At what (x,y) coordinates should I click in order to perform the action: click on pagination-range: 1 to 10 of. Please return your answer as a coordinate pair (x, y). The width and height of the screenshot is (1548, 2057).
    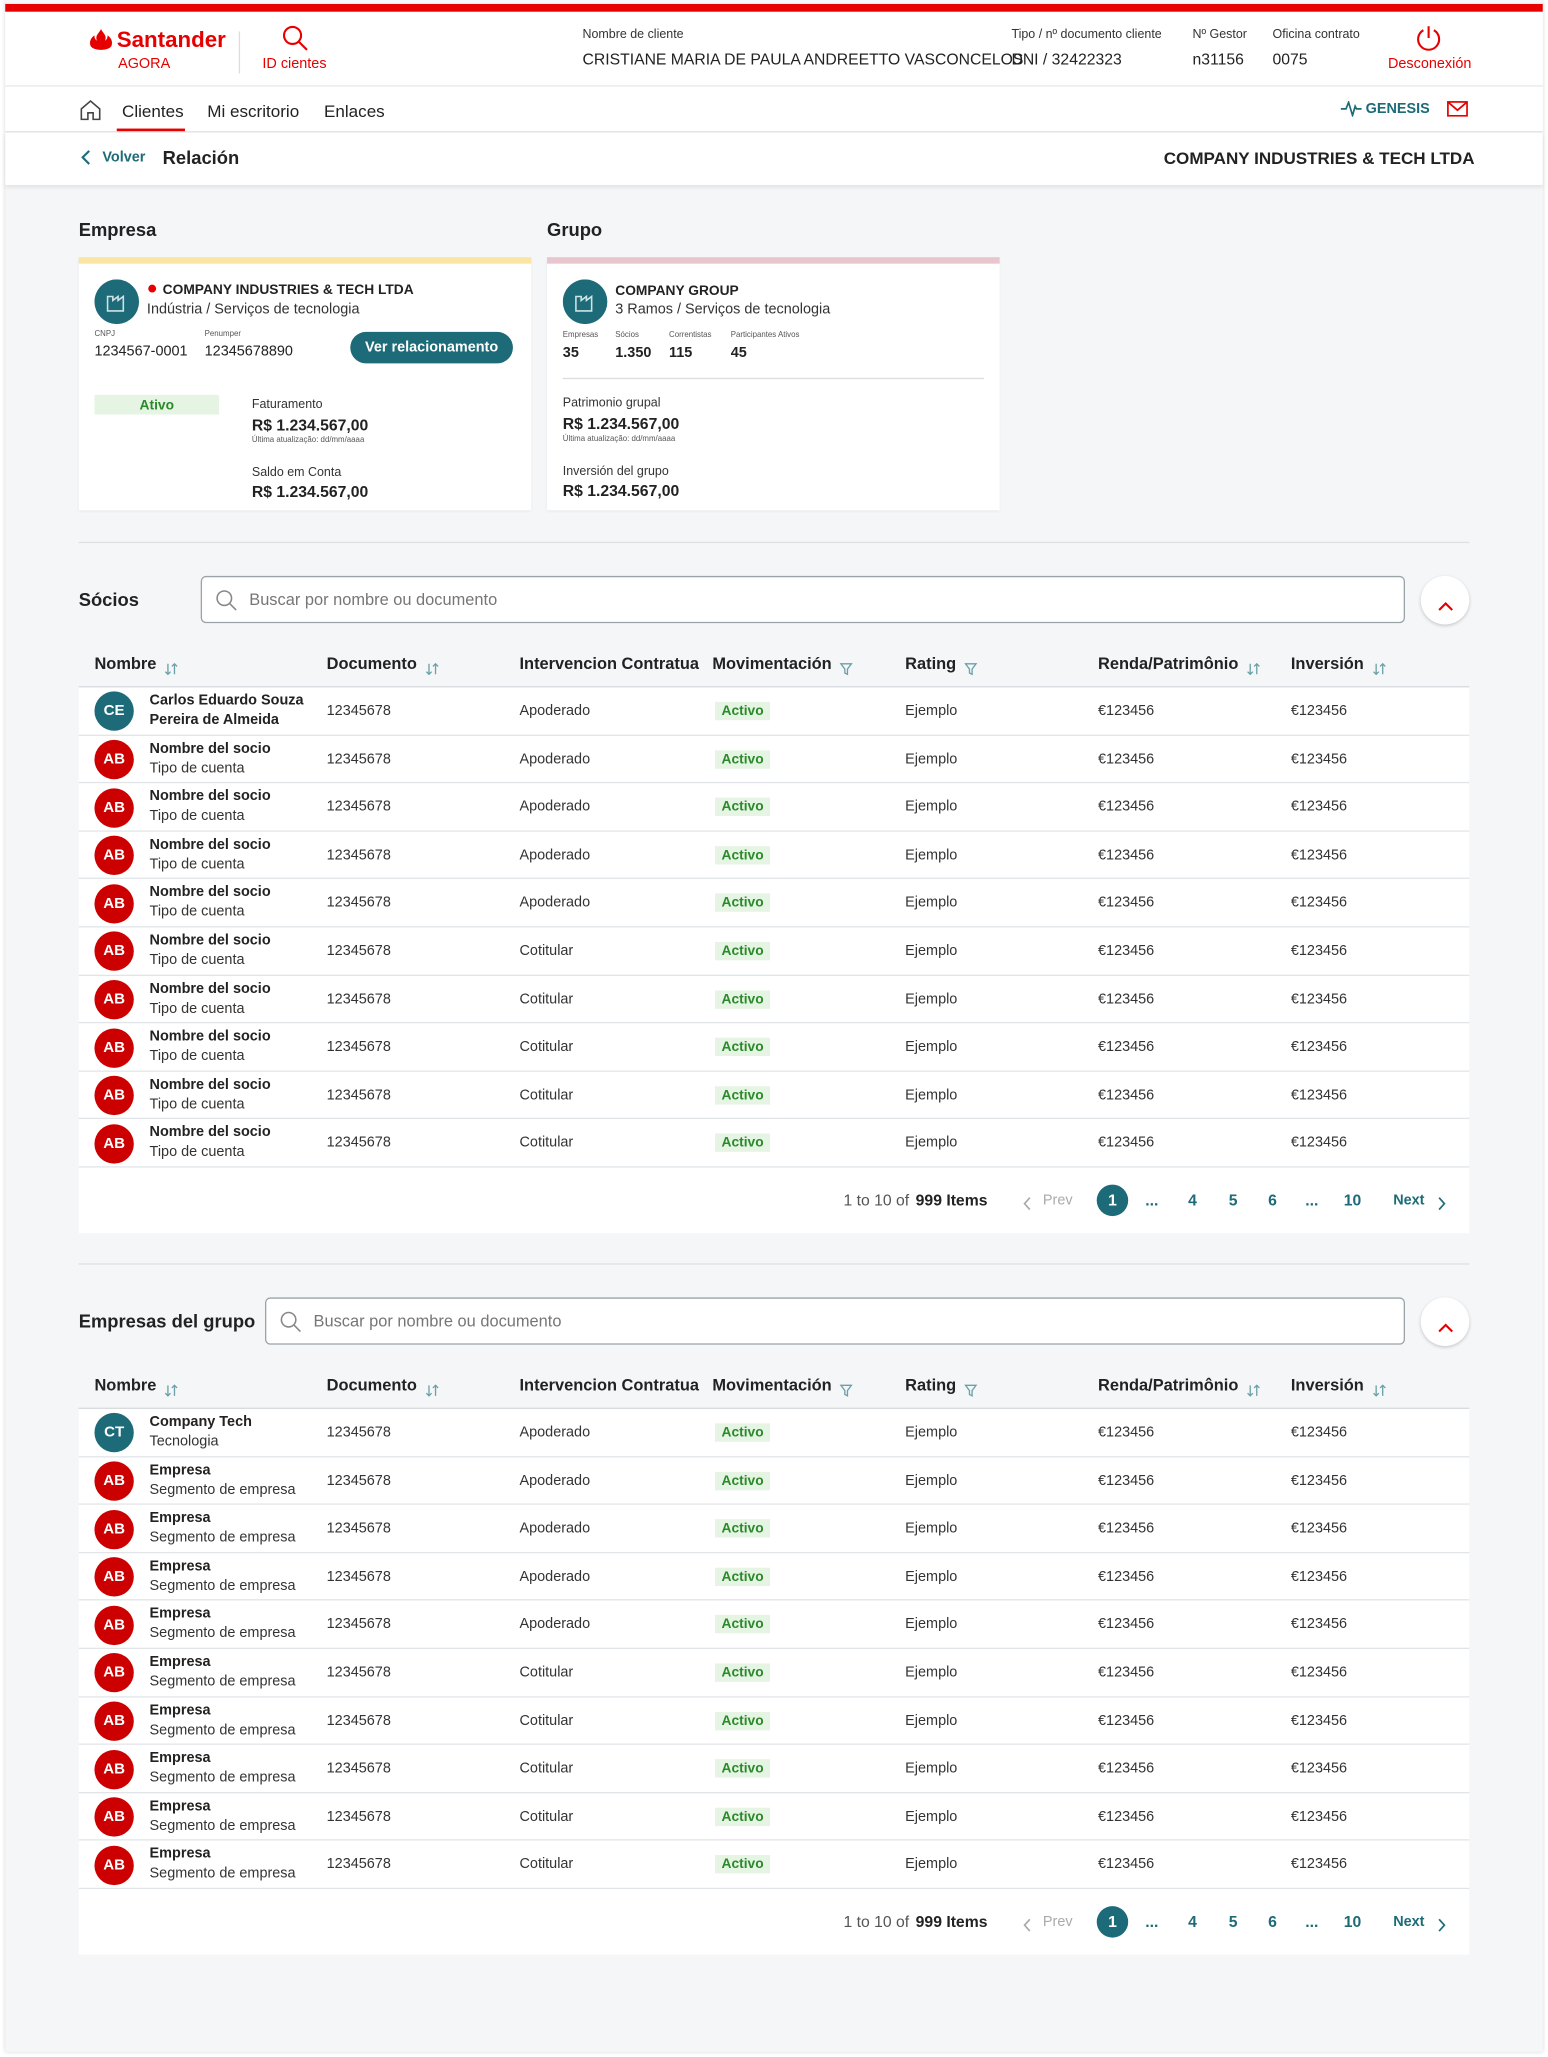
    Looking at the image, I should click on (876, 1200).